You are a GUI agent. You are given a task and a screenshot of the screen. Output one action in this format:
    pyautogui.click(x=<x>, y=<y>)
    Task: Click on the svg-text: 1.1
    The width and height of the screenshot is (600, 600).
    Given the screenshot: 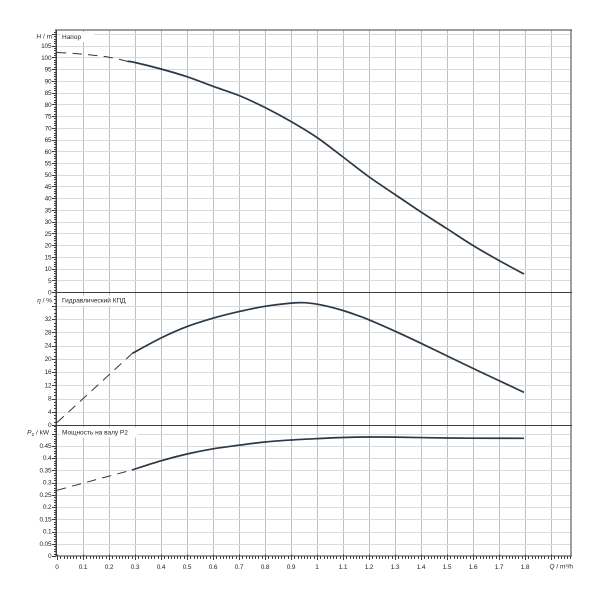 What is the action you would take?
    pyautogui.click(x=343, y=567)
    